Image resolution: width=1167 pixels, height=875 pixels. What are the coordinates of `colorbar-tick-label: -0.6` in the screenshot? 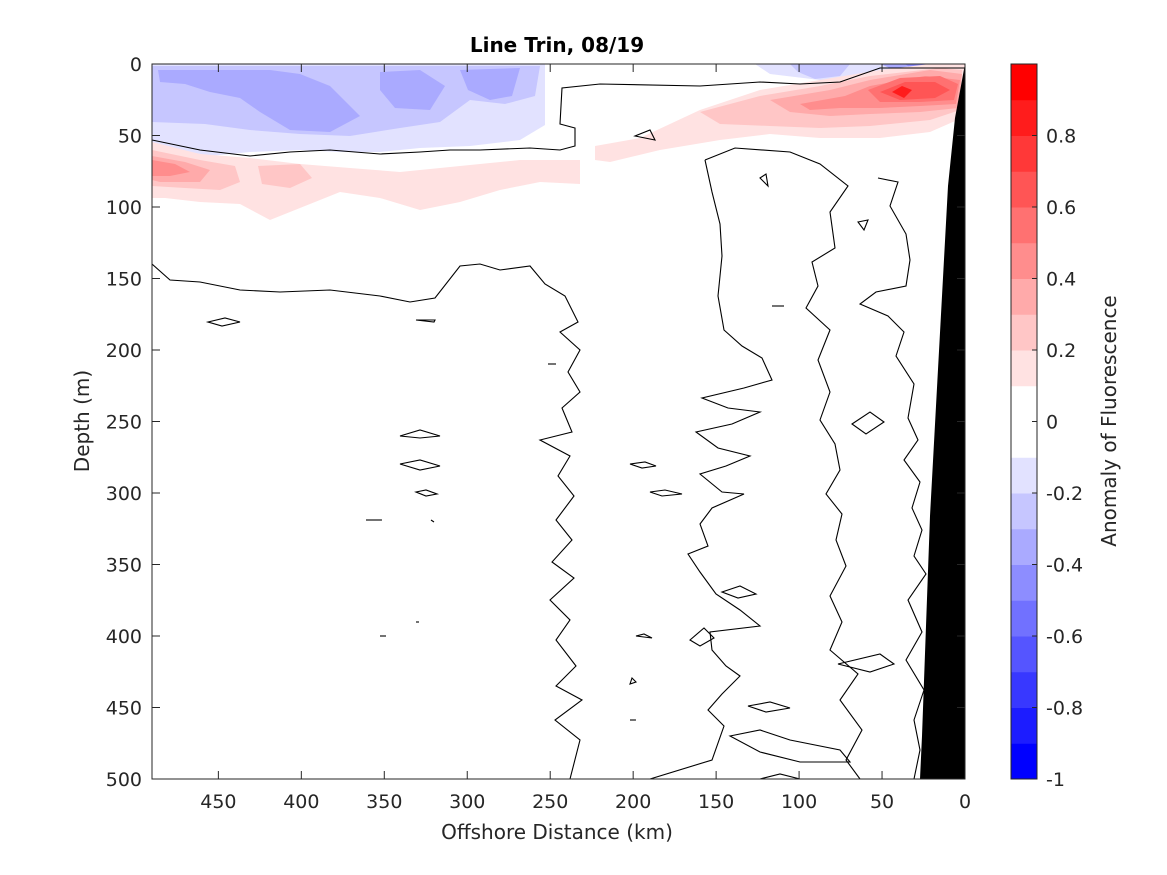 It's located at (1064, 637).